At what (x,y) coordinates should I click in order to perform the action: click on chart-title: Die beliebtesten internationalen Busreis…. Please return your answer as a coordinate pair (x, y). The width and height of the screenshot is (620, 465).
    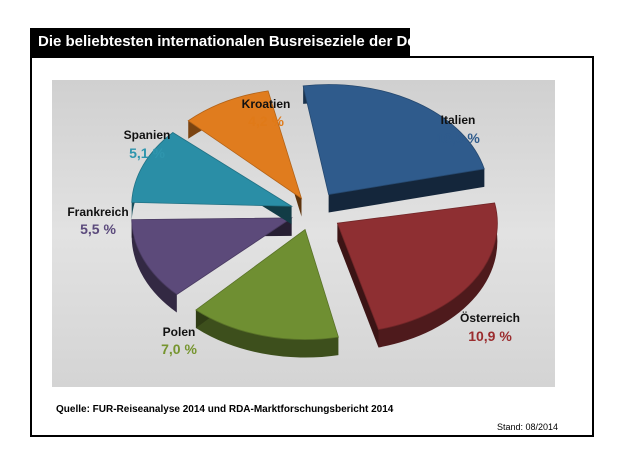
    Looking at the image, I should click on (251, 42).